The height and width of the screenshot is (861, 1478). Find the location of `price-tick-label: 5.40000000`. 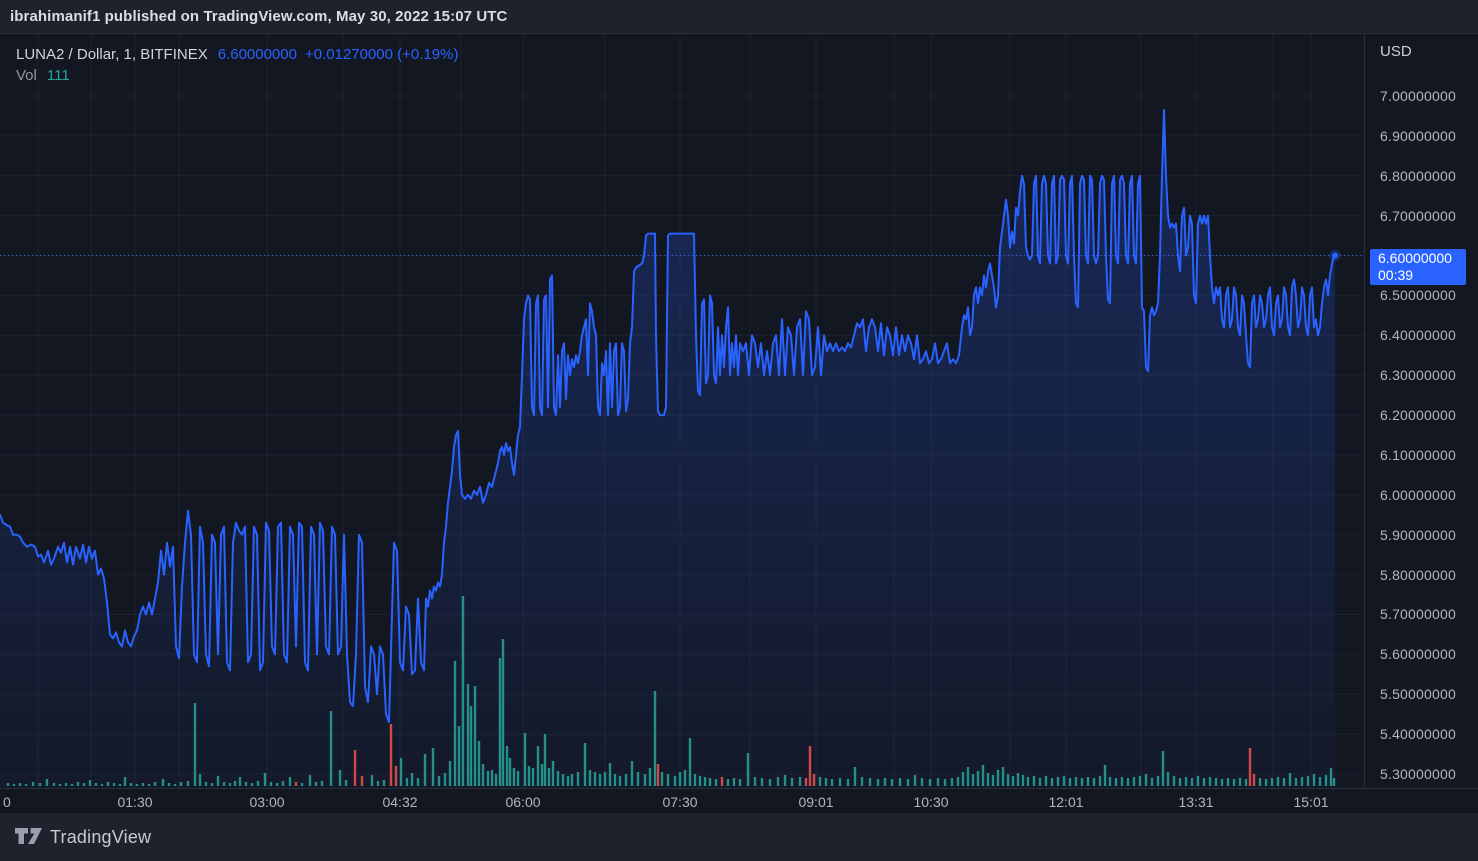

price-tick-label: 5.40000000 is located at coordinates (1418, 734).